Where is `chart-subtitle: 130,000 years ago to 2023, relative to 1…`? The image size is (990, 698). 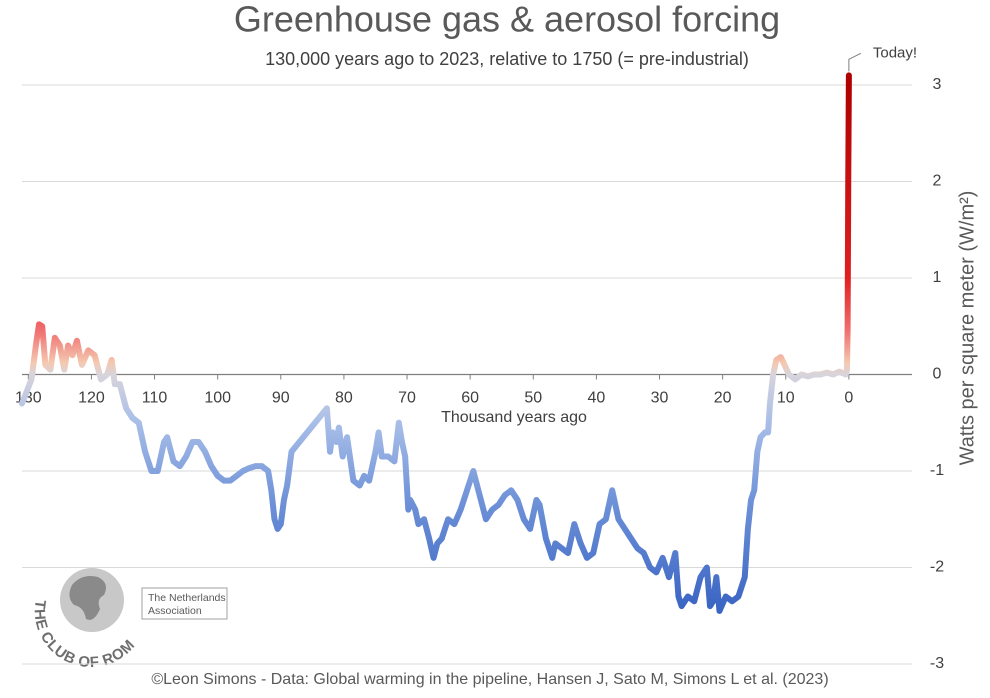 chart-subtitle: 130,000 years ago to 2023, relative to 1… is located at coordinates (507, 59).